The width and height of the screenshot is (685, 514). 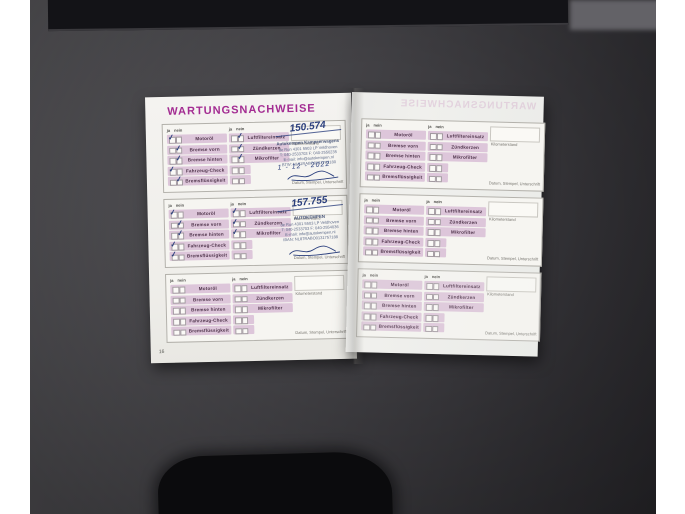 What do you see at coordinates (395, 145) in the screenshot?
I see `checklist-row: Bremse vorn` at bounding box center [395, 145].